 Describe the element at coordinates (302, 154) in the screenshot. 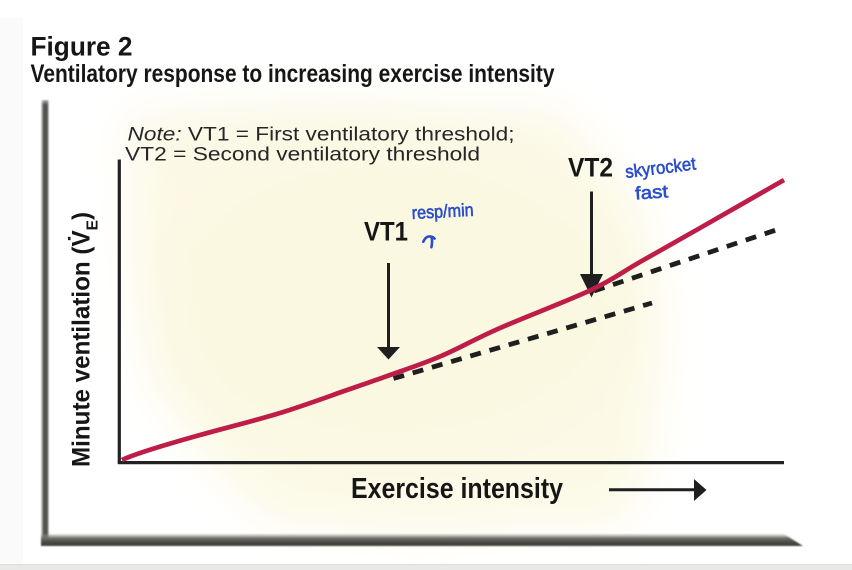

I see `svg-text:VT2 = Second ventilatory thres: VT2 = Second ventilatory threshold` at that location.